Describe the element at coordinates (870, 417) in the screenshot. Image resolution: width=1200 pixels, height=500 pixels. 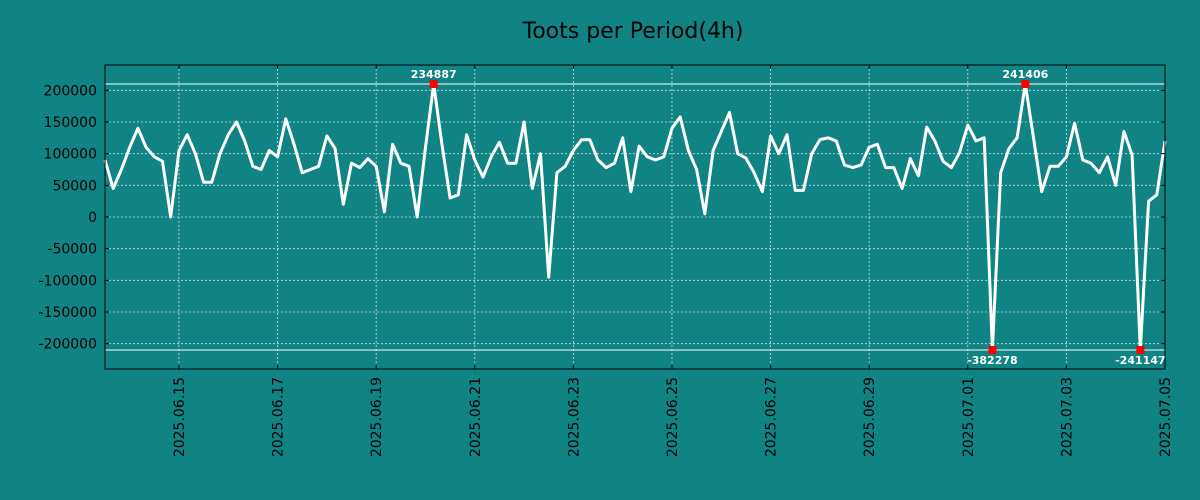
I see `x-tick-label: 2025.06.29` at that location.